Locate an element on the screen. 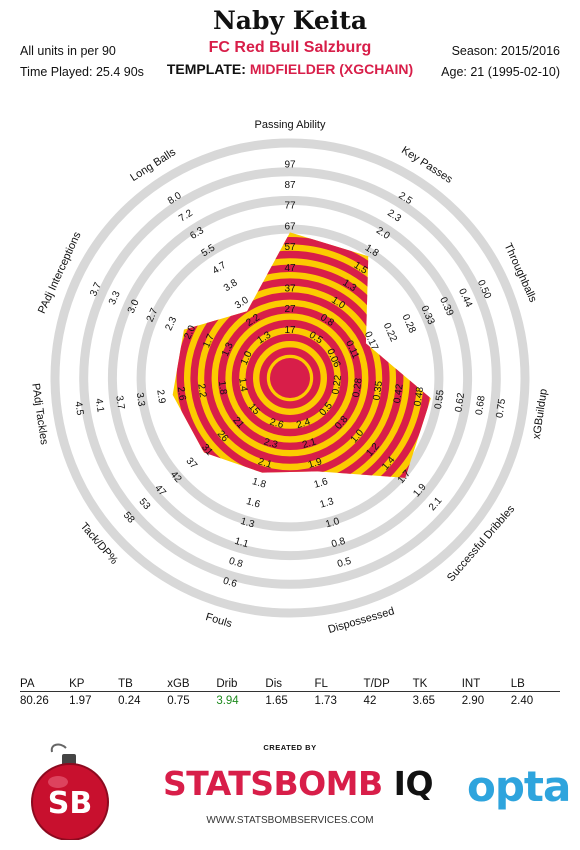  stats-header-cell: INT is located at coordinates (486, 685).